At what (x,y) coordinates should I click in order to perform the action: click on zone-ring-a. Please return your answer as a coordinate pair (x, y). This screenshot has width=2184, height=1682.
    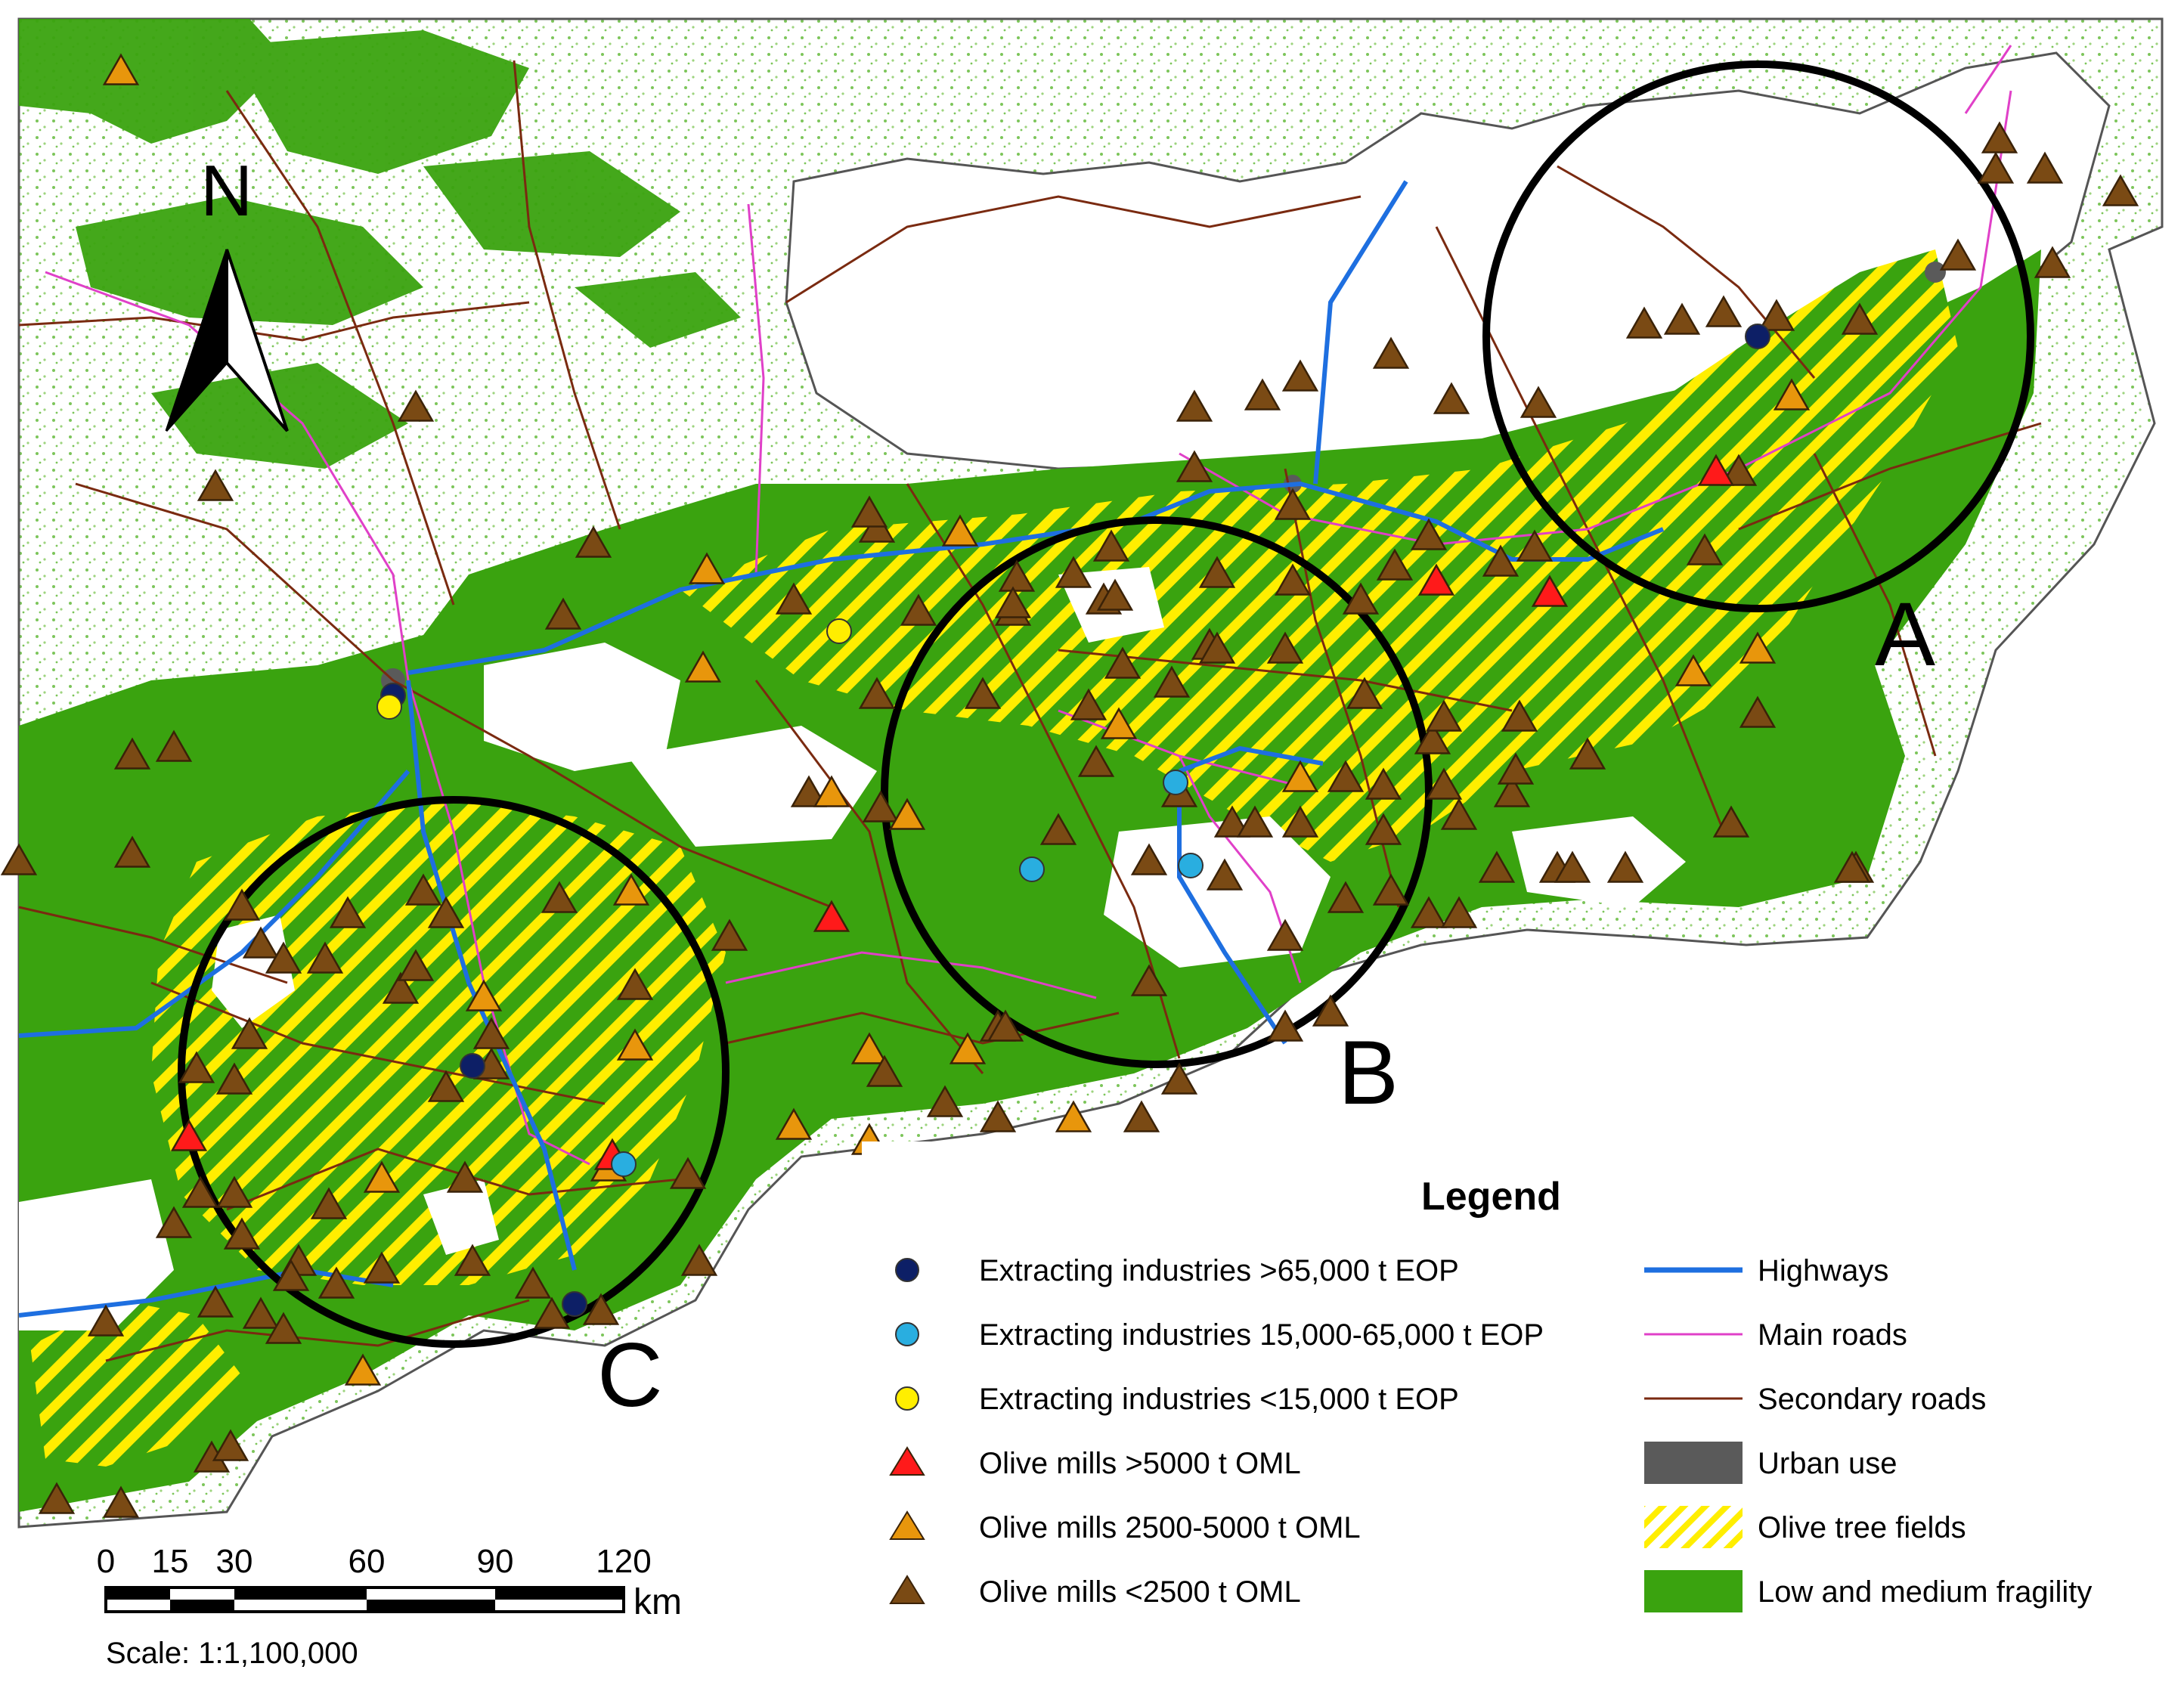
    Looking at the image, I should click on (1758, 336).